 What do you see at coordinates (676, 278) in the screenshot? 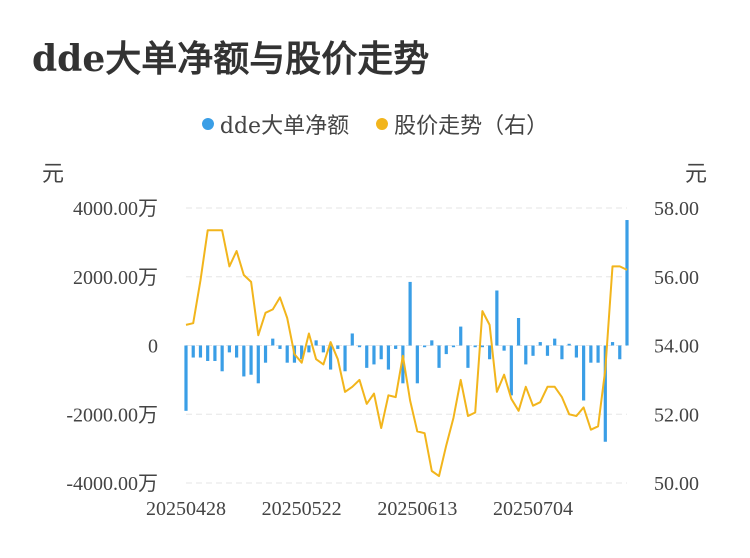
I see `y-right-tick-label: 56.00` at bounding box center [676, 278].